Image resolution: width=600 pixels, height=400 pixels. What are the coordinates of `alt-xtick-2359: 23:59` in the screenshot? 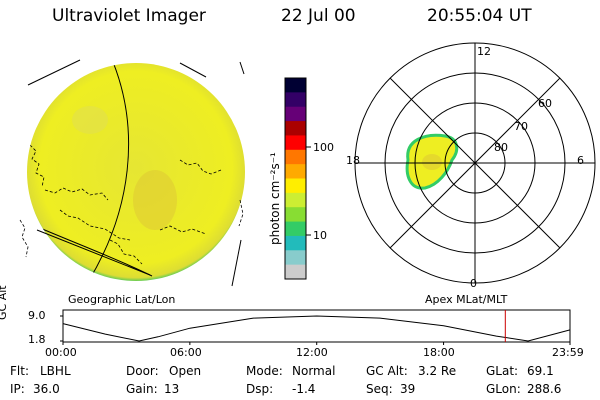 It's located at (568, 352).